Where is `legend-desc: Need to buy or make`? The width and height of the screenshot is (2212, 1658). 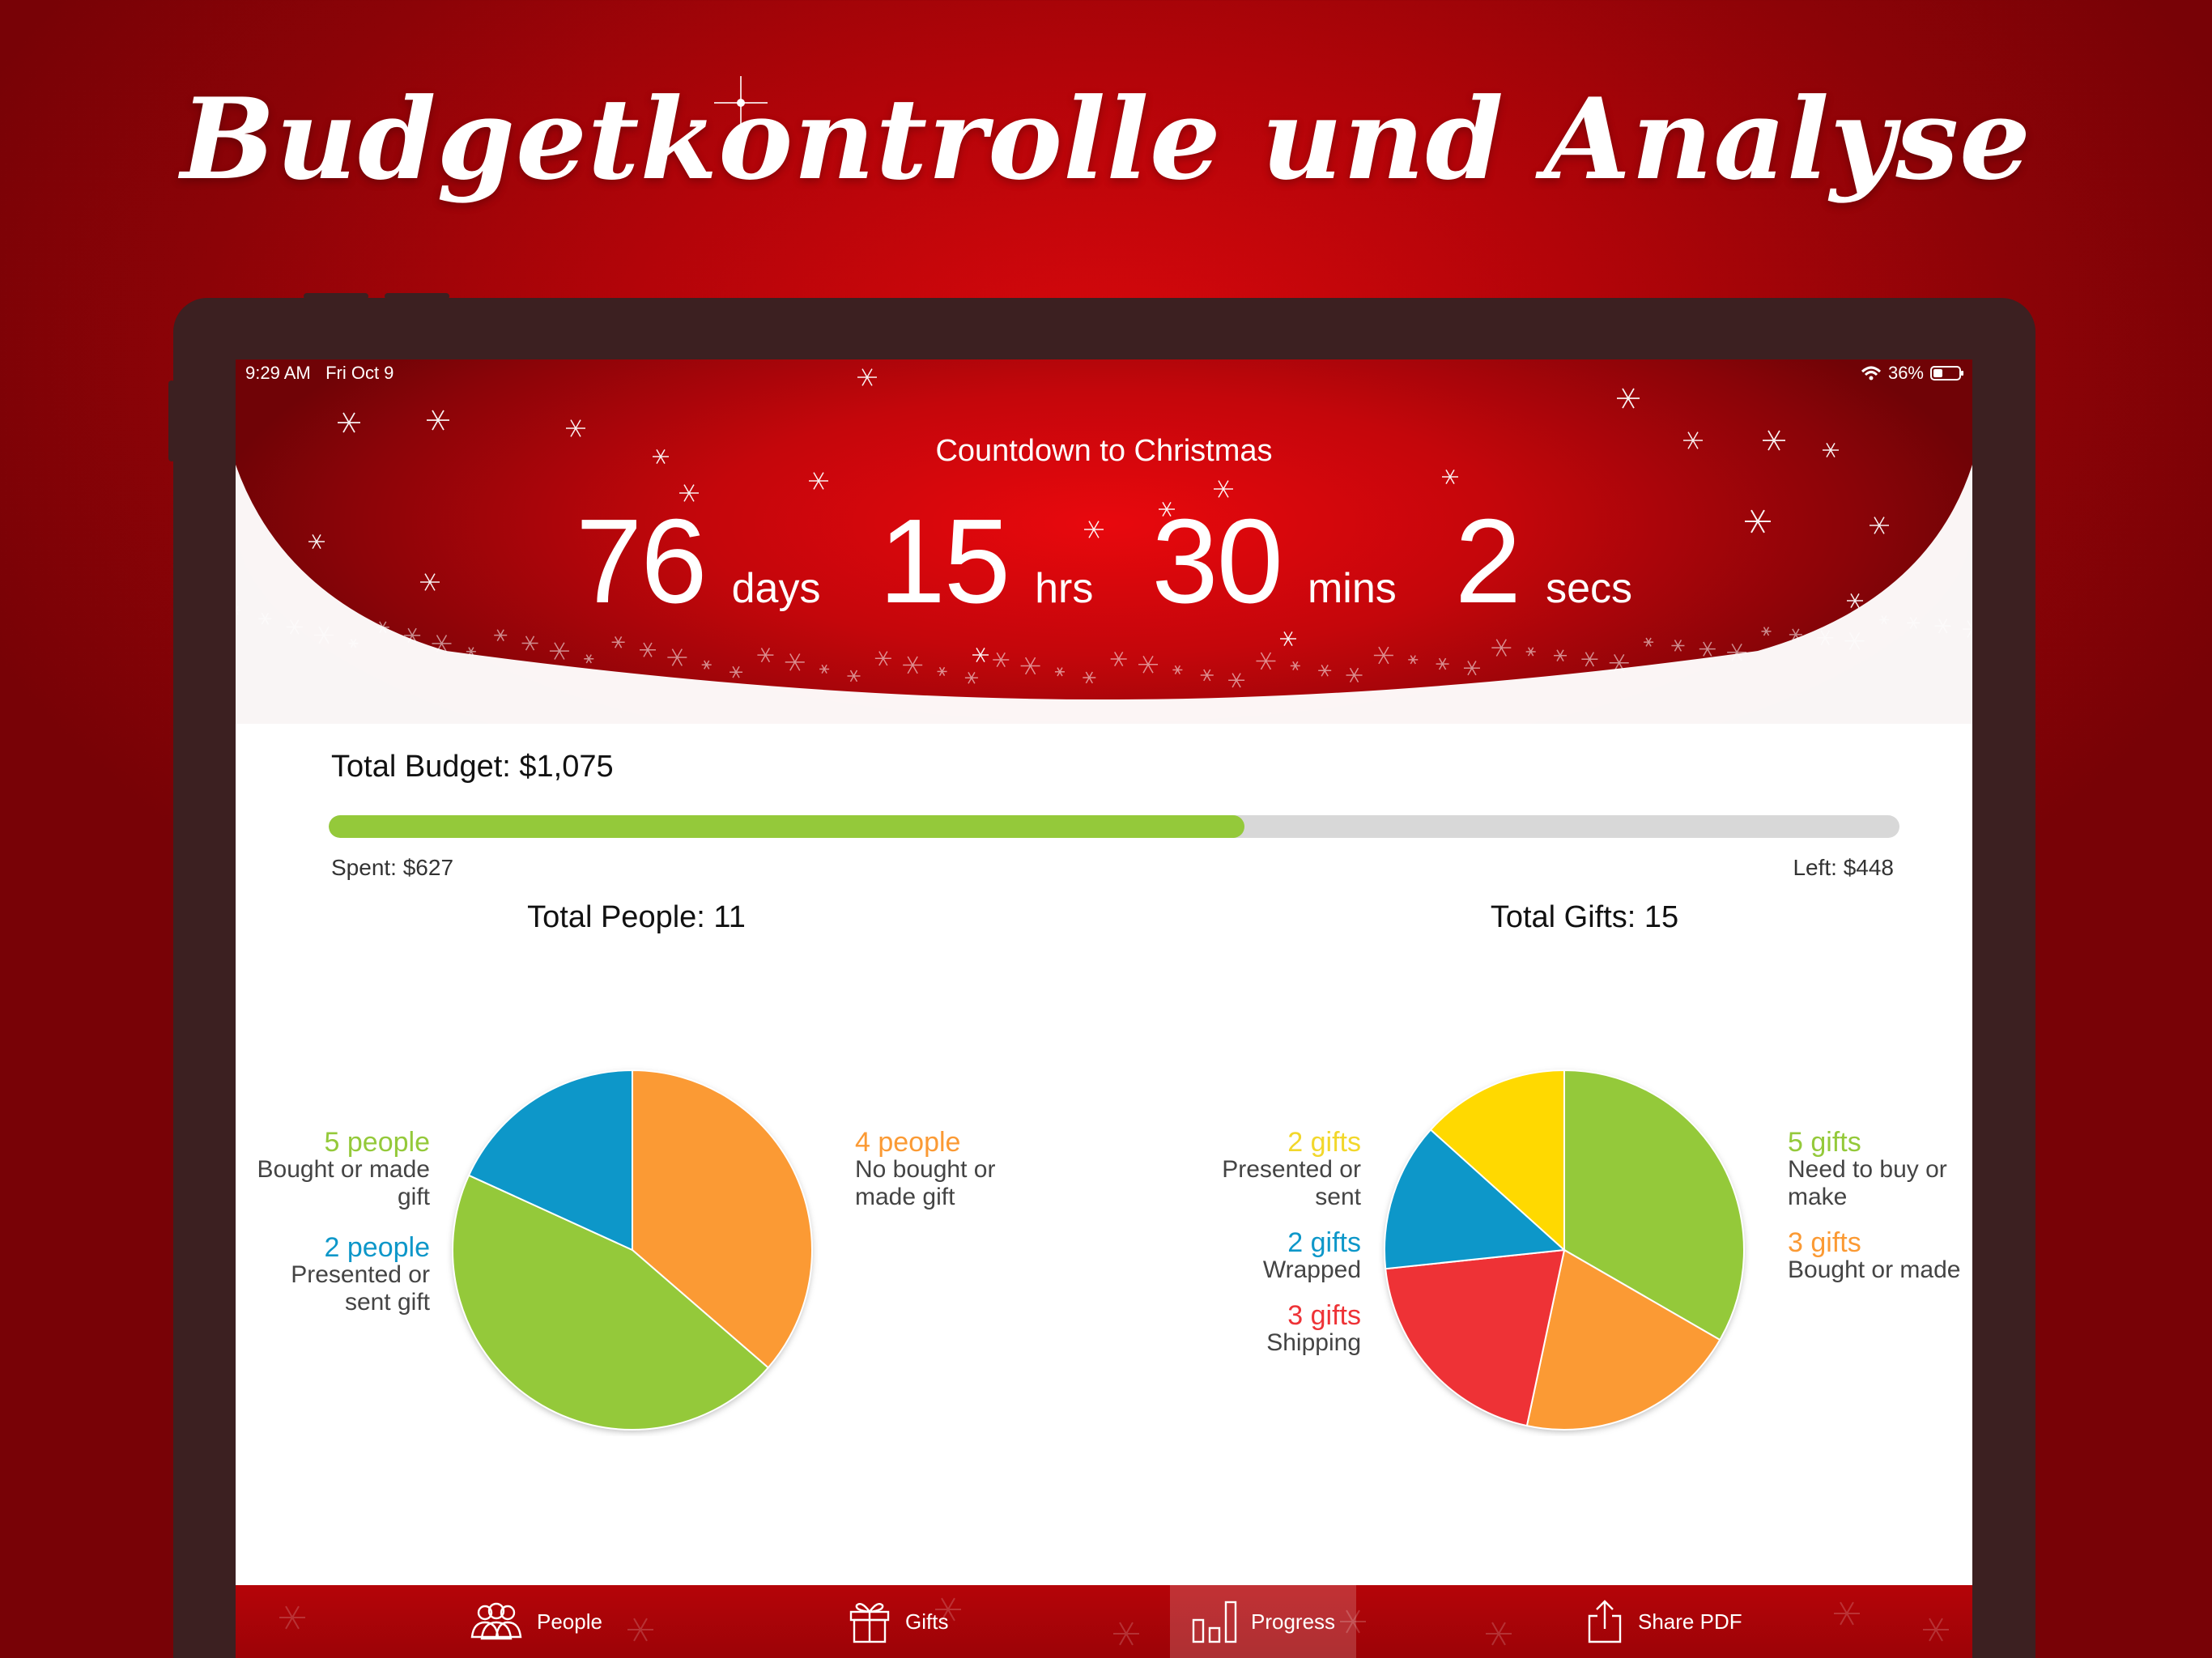 legend-desc: Need to buy or make is located at coordinates (1867, 1183).